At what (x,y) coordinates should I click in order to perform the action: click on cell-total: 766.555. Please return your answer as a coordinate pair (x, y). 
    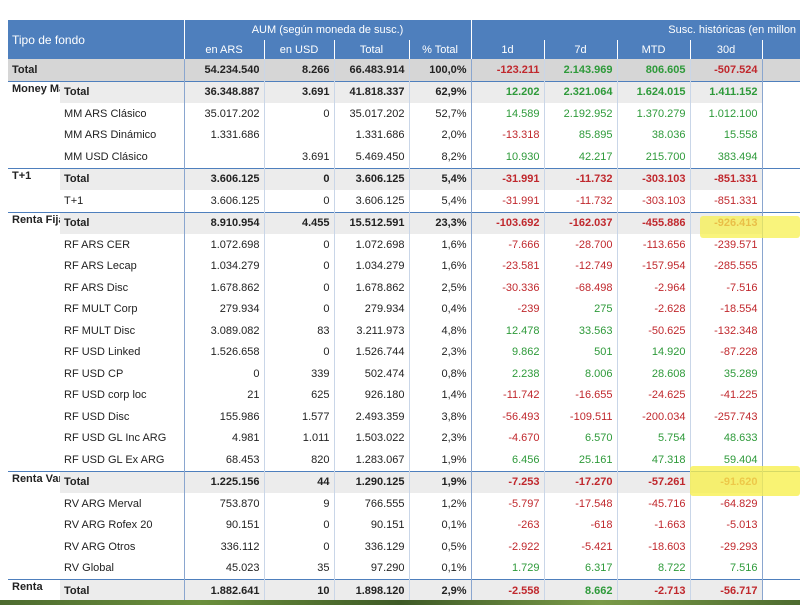
    Looking at the image, I should click on (371, 504).